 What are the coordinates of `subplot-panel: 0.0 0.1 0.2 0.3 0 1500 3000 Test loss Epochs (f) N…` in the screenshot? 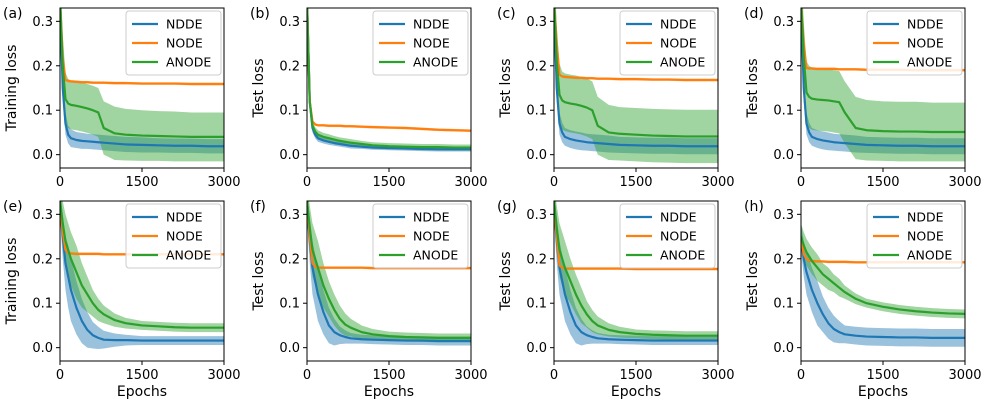 It's located at (369, 299).